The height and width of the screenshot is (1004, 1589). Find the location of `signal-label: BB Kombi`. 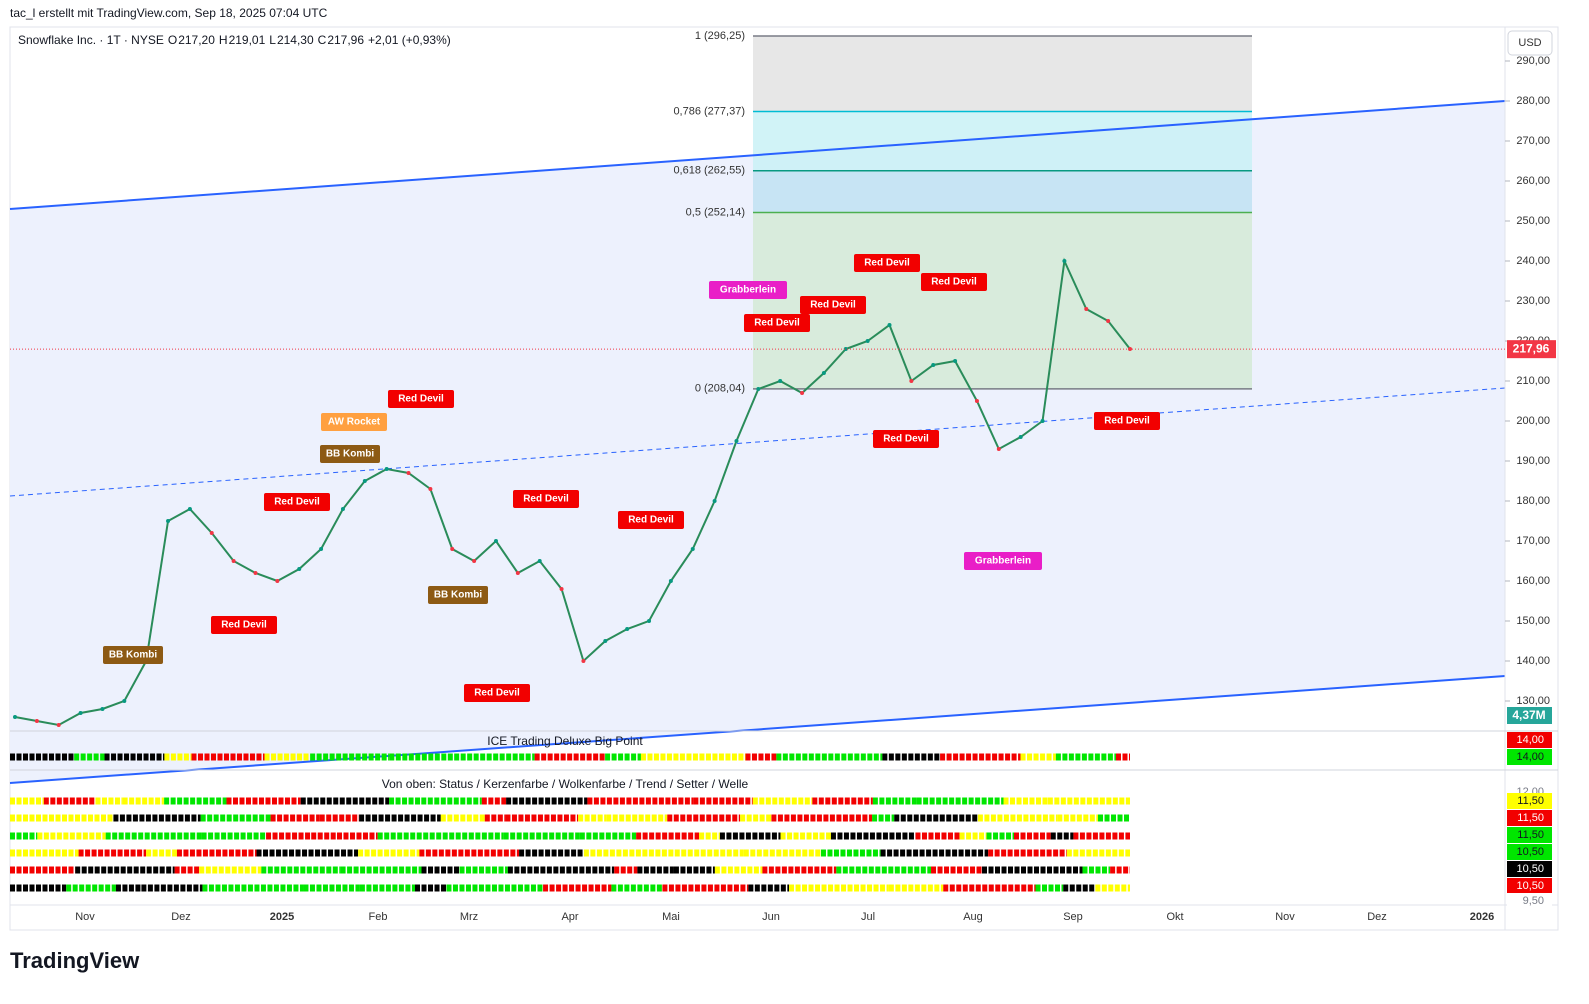

signal-label: BB Kombi is located at coordinates (350, 454).